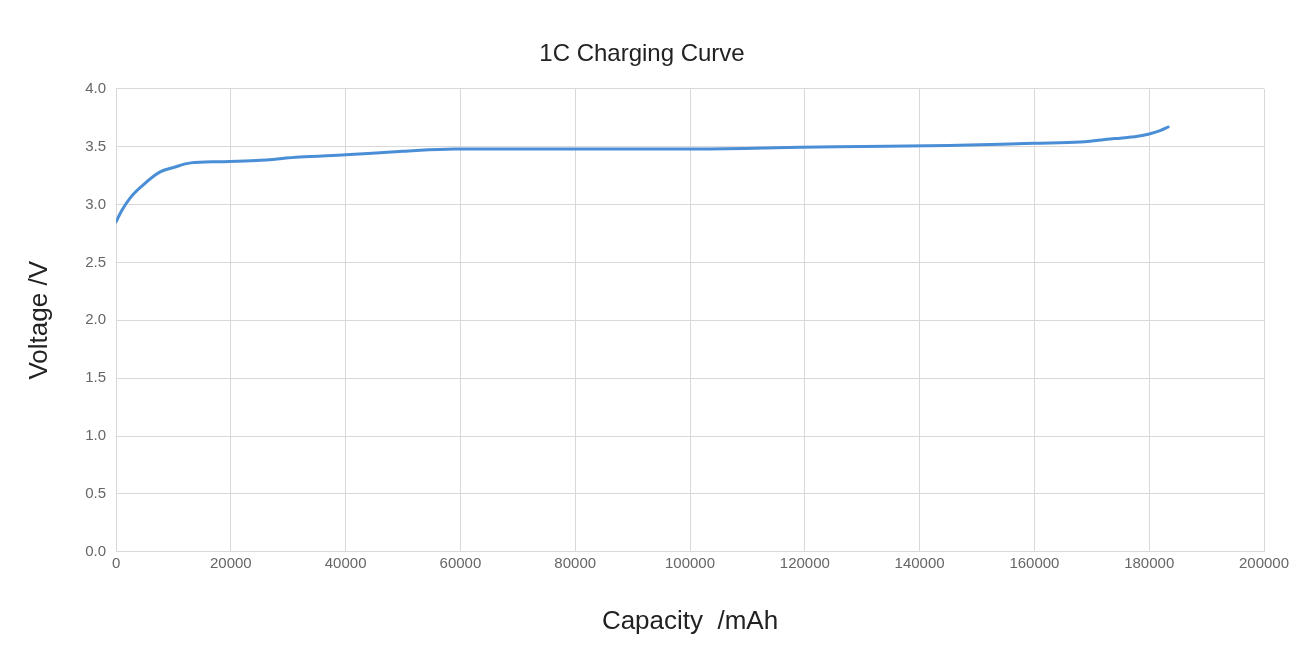 This screenshot has width=1314, height=651. I want to click on x-tick-label: 60000, so click(460, 562).